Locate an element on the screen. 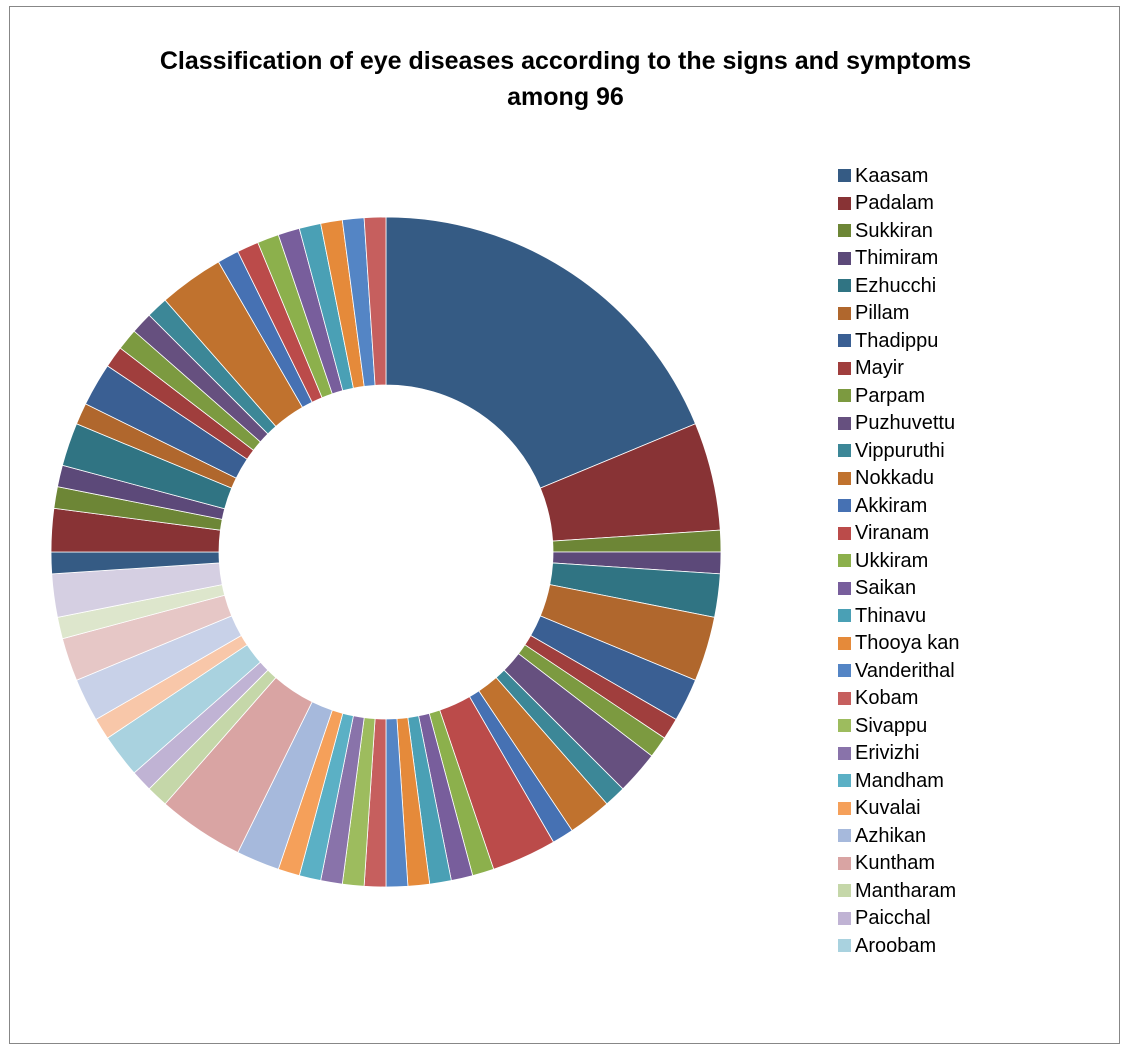  legend-label: Thadippu is located at coordinates (897, 340).